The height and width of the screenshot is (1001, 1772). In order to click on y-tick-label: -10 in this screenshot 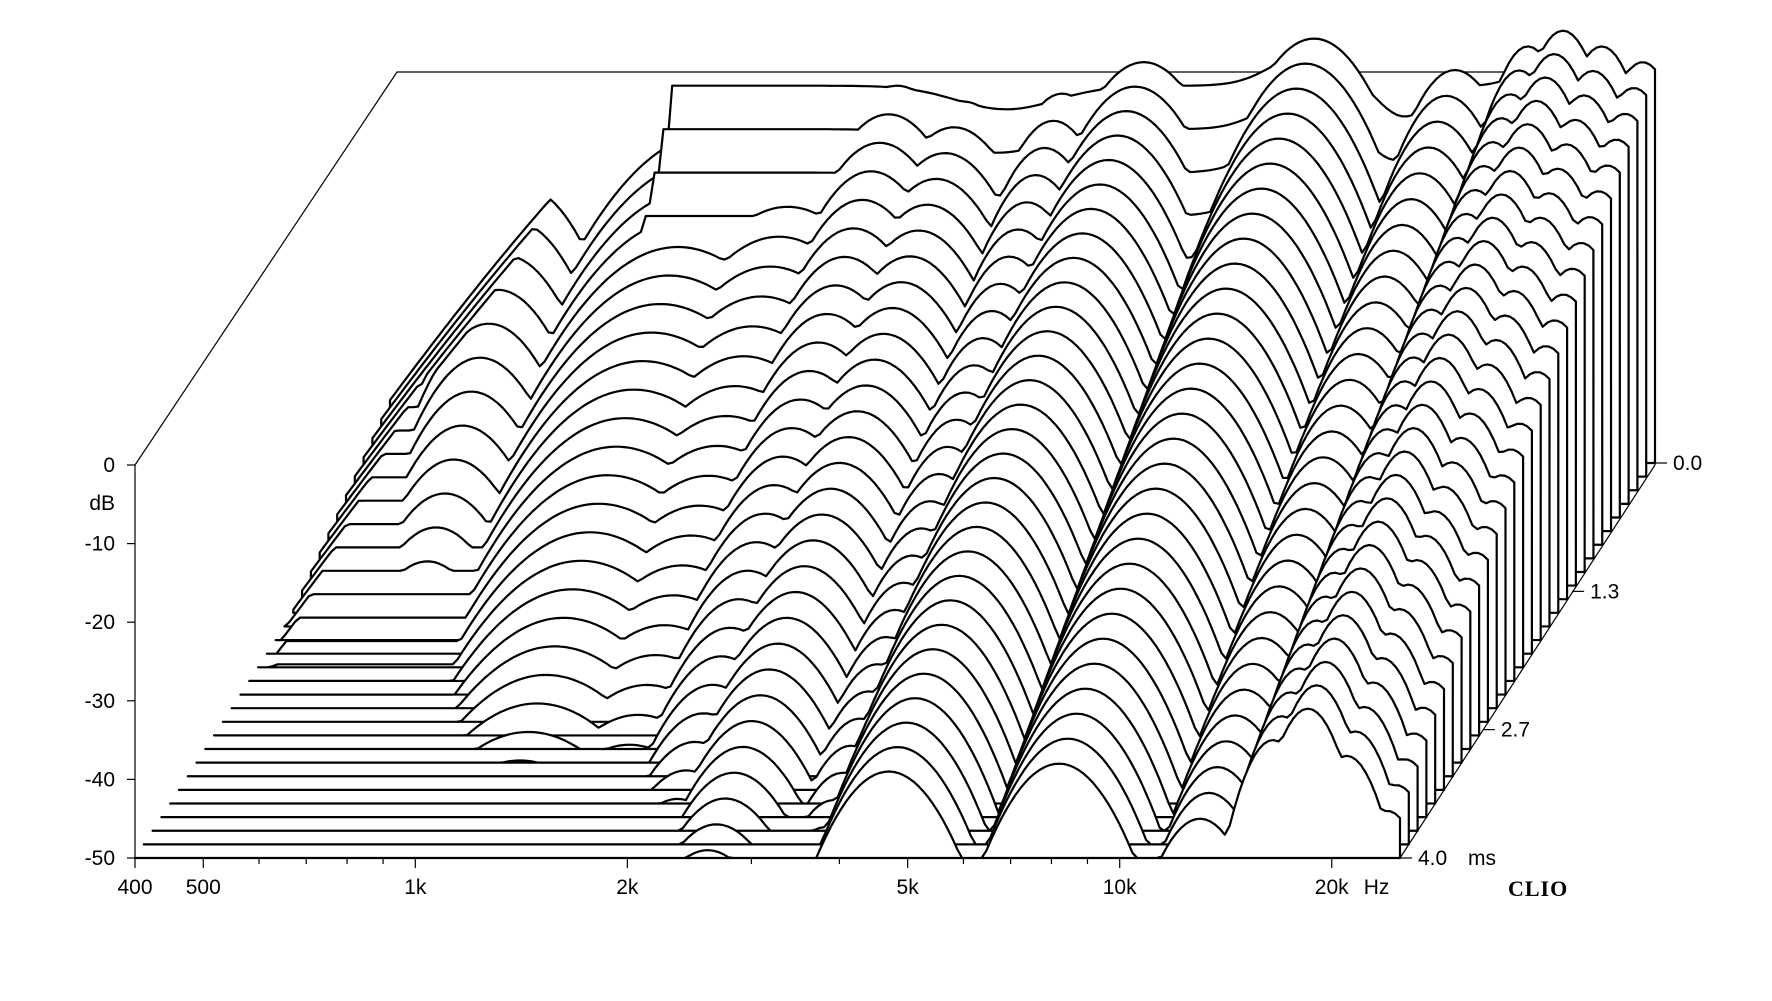, I will do `click(100, 544)`.